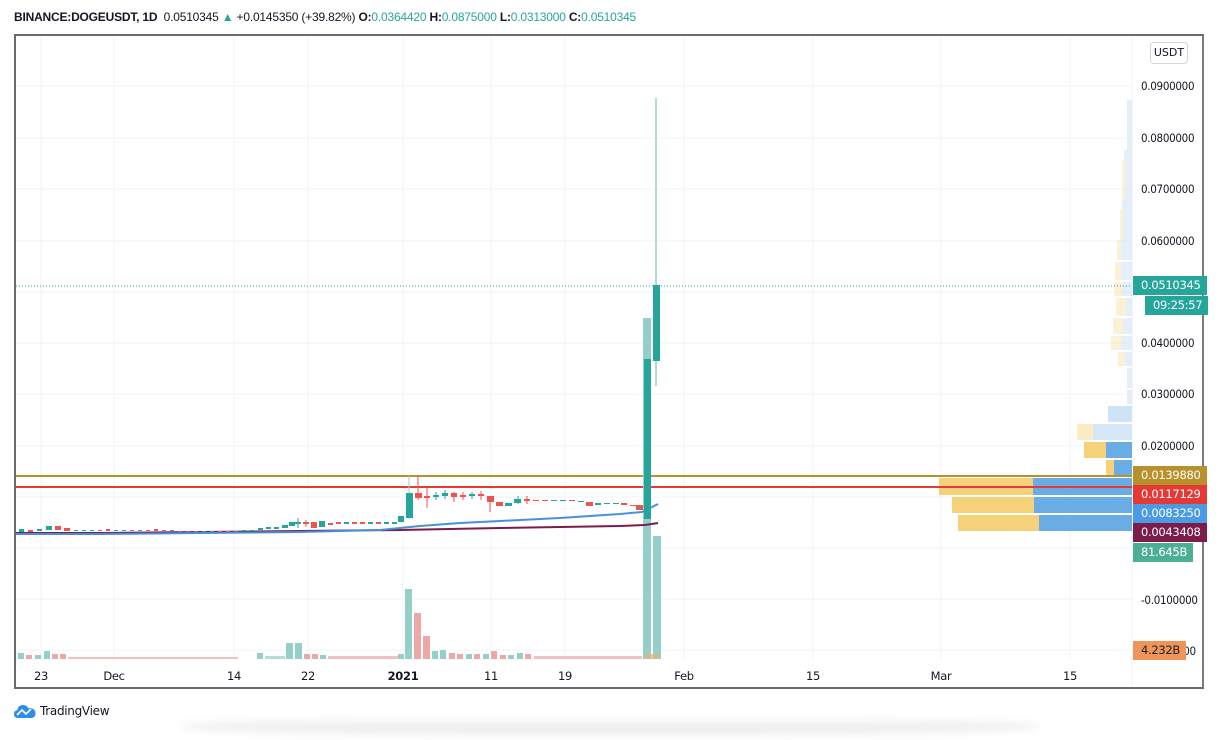 The width and height of the screenshot is (1220, 740). Describe the element at coordinates (1170, 532) in the screenshot. I see `ma-maroon-tag: 0.0043408` at that location.